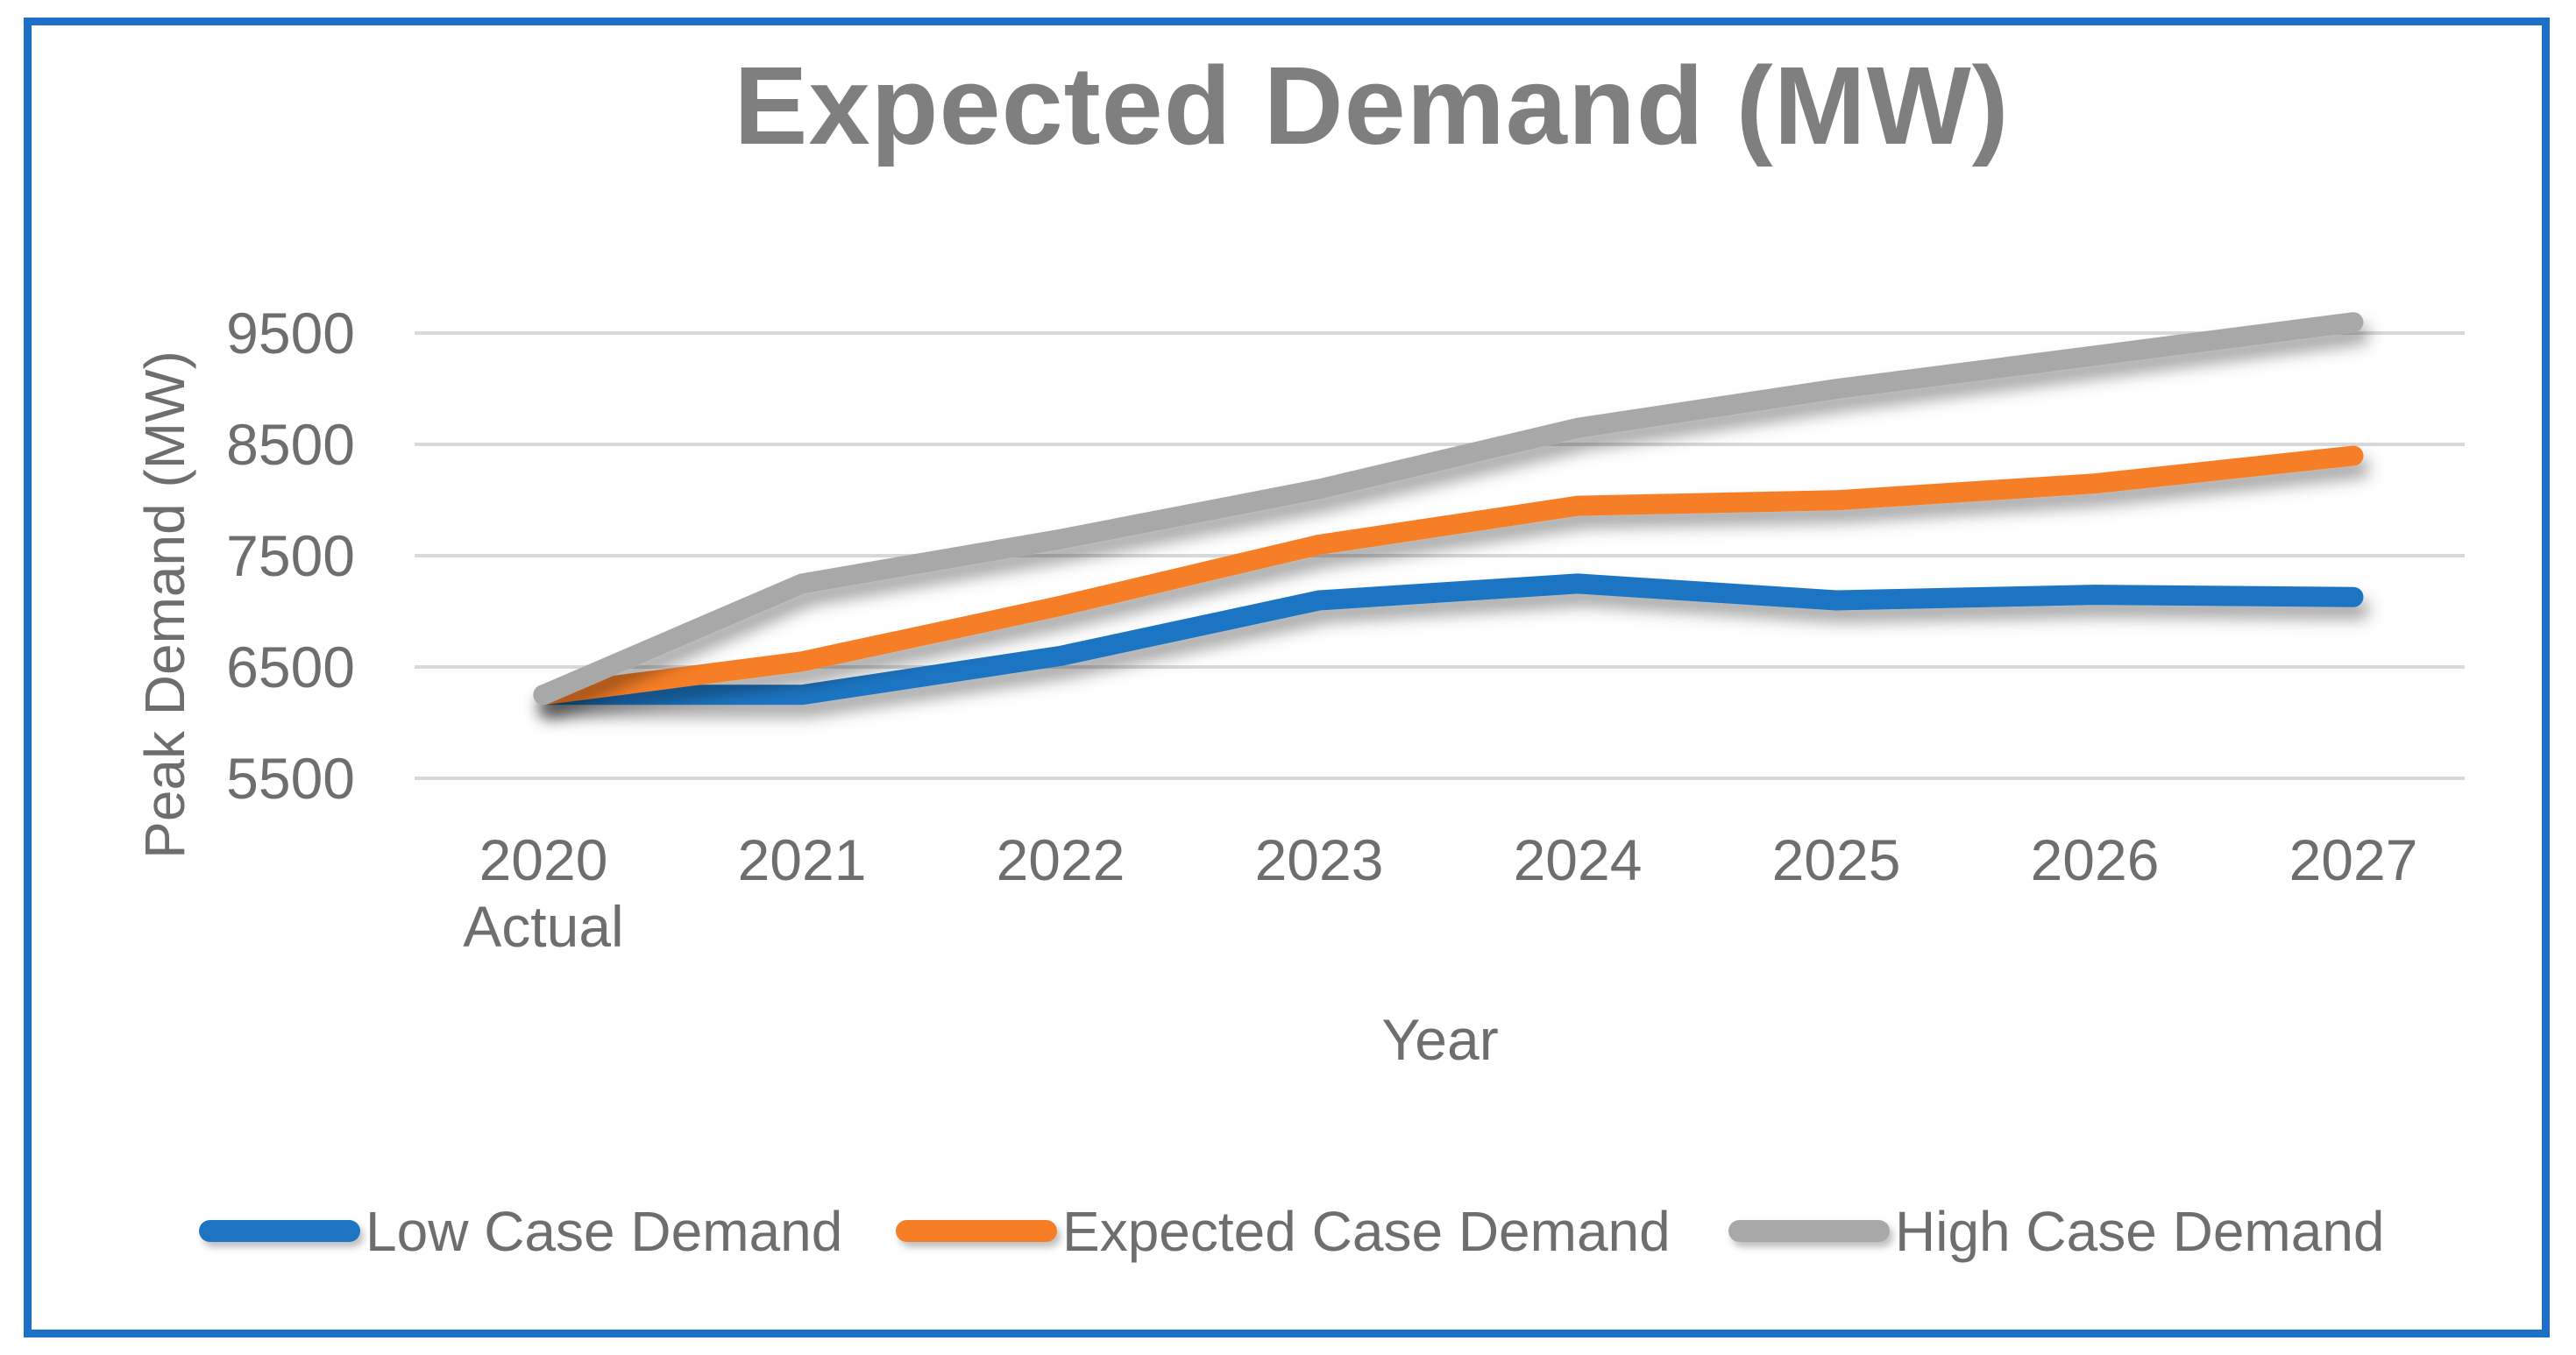  I want to click on x-tick-note: Actual, so click(543, 927).